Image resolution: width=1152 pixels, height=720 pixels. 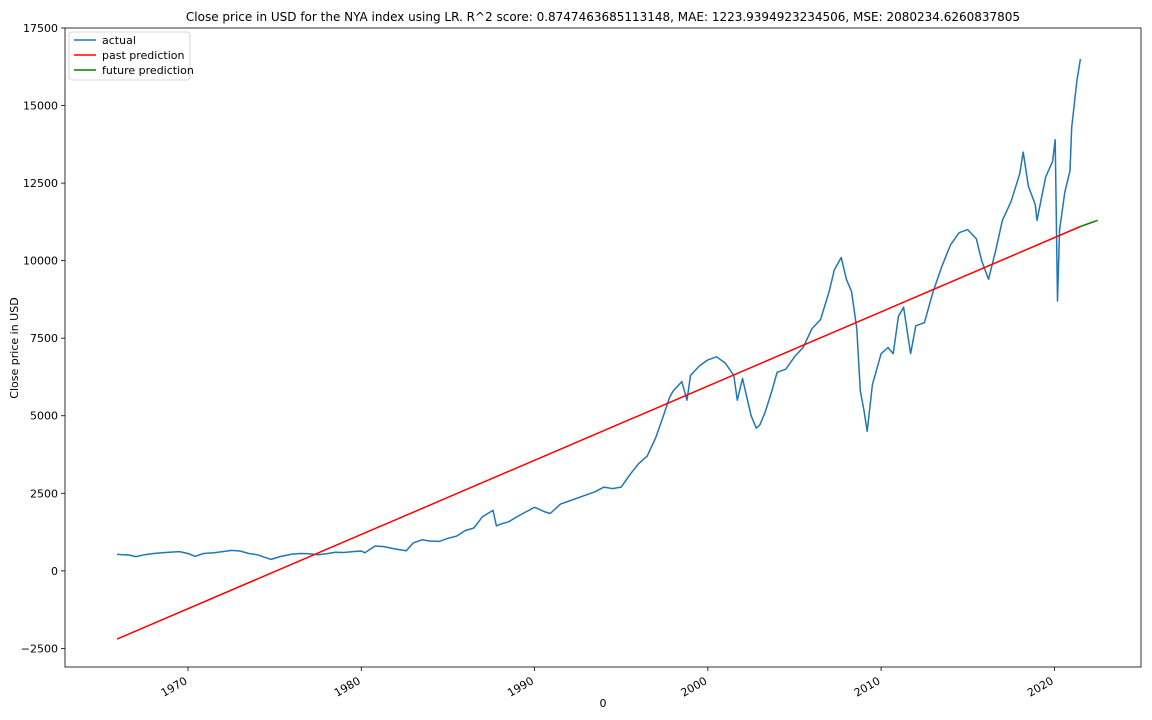 I want to click on series-line-future-prediction, so click(x=1089, y=223).